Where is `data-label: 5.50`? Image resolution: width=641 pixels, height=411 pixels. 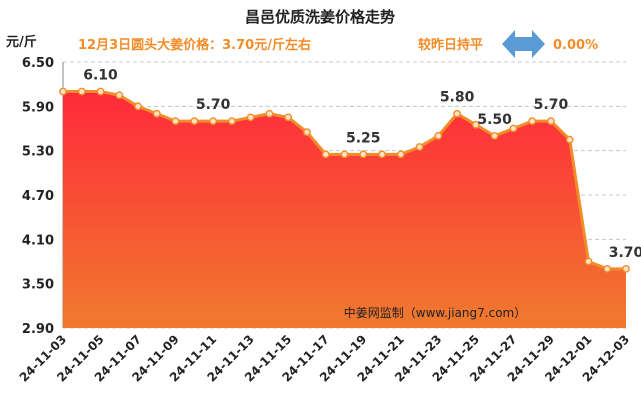
data-label: 5.50 is located at coordinates (494, 120).